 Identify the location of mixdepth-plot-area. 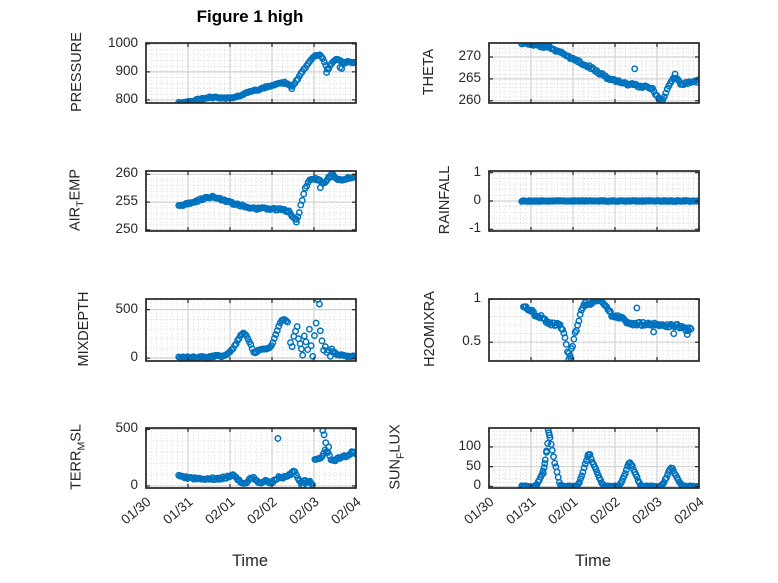
(251, 330).